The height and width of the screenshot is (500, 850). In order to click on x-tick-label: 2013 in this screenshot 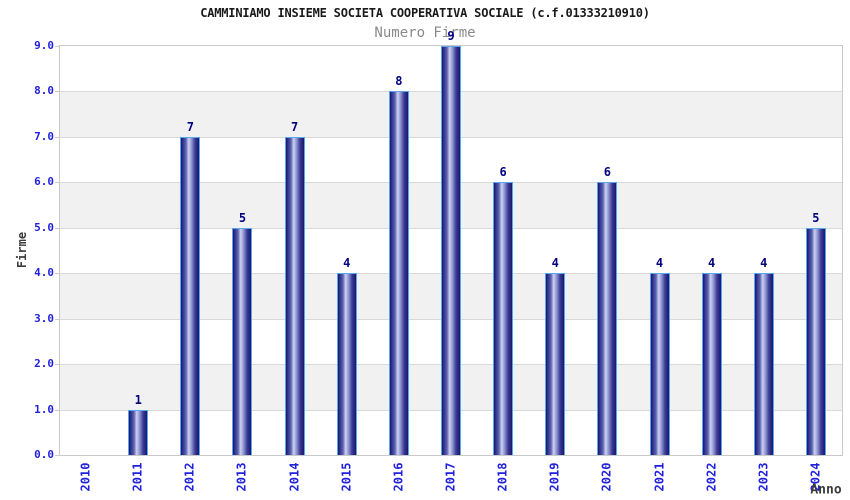, I will do `click(241, 477)`.